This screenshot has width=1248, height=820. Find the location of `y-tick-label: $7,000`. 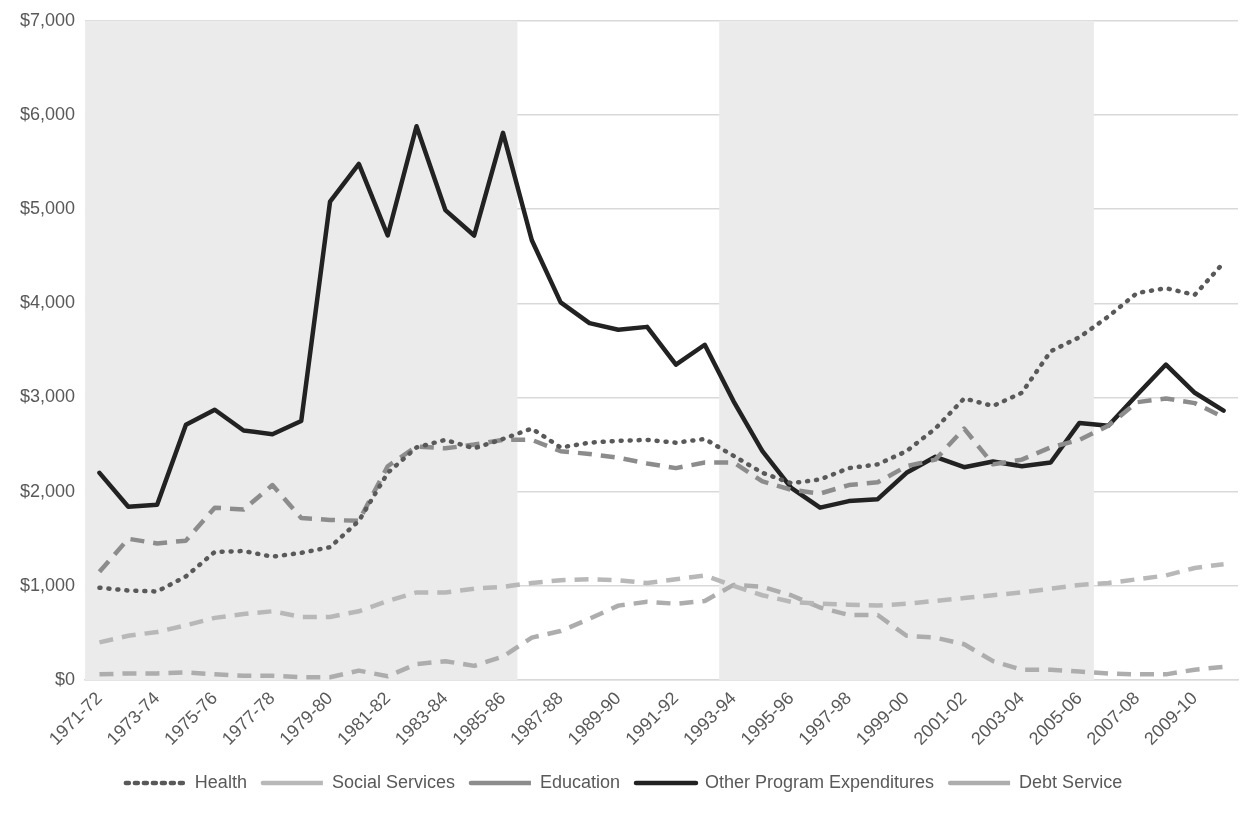

y-tick-label: $7,000 is located at coordinates (47, 19).